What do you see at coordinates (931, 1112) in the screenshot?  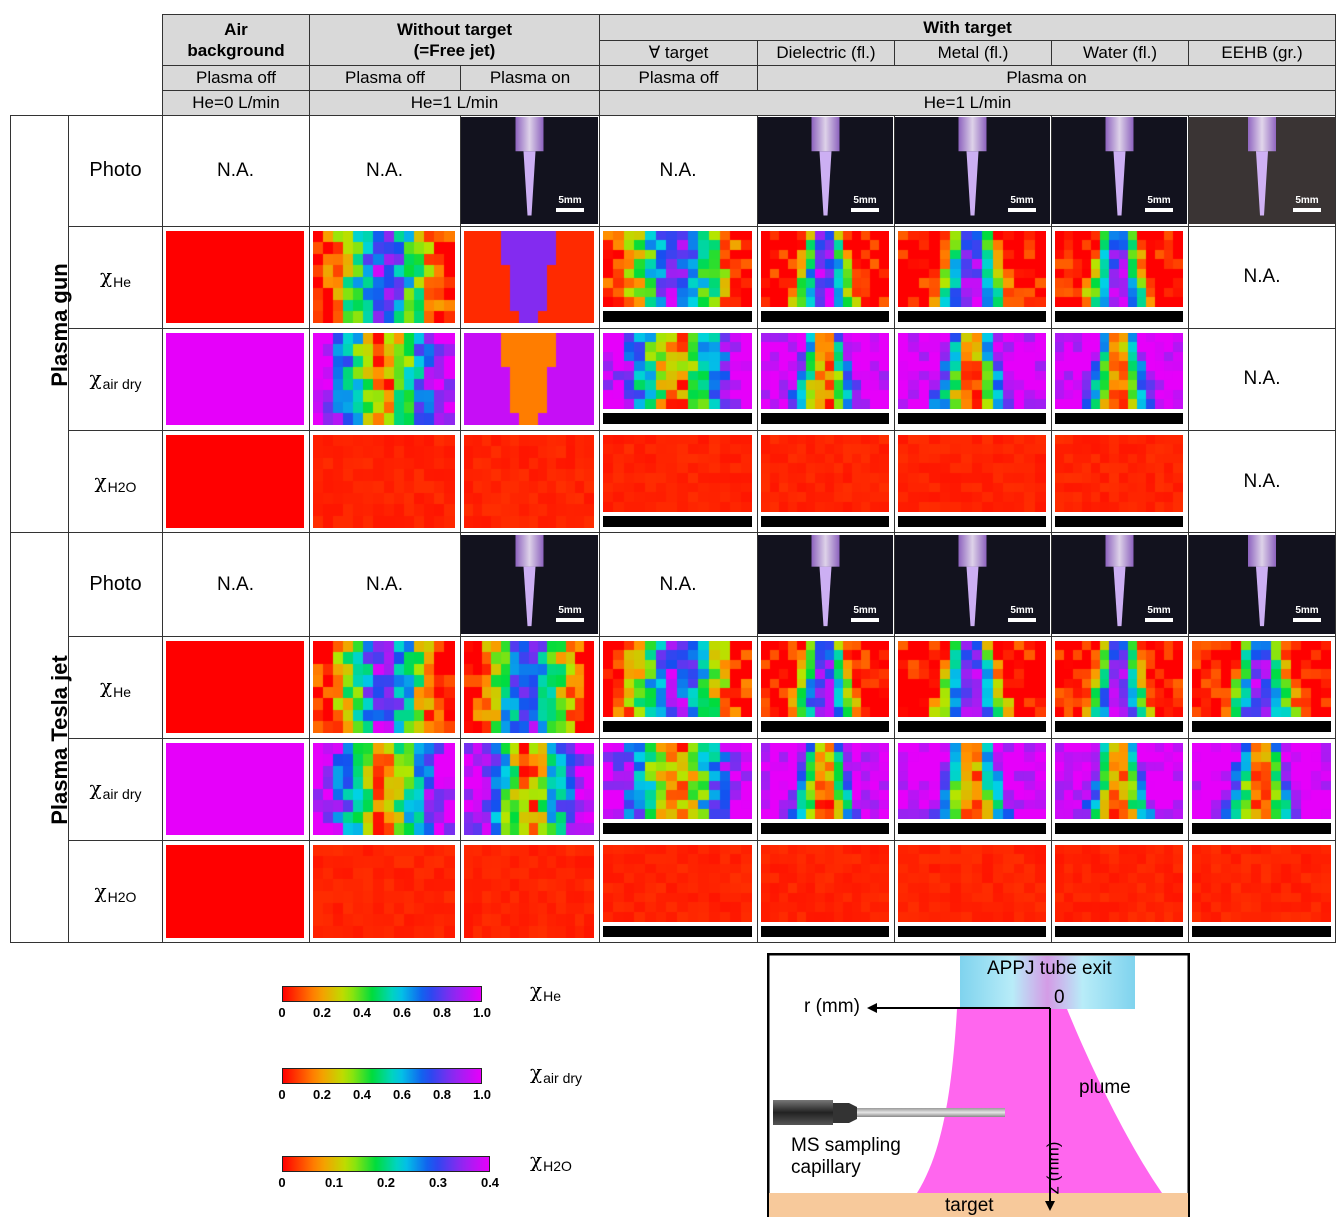 I see `capillary-rod` at bounding box center [931, 1112].